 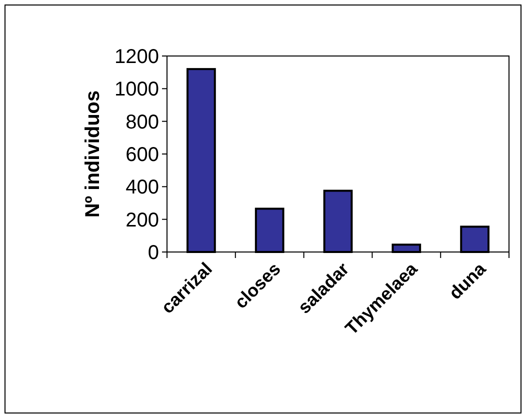 What do you see at coordinates (153, 253) in the screenshot?
I see `y-tick-label: 0` at bounding box center [153, 253].